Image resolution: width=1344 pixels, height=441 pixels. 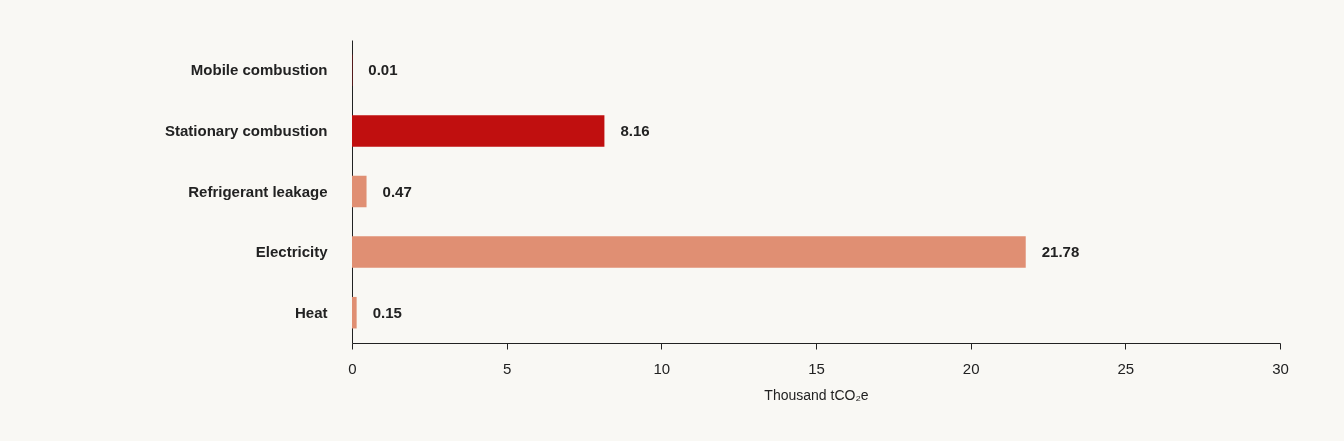 What do you see at coordinates (507, 368) in the screenshot?
I see `x-tick-label: 5` at bounding box center [507, 368].